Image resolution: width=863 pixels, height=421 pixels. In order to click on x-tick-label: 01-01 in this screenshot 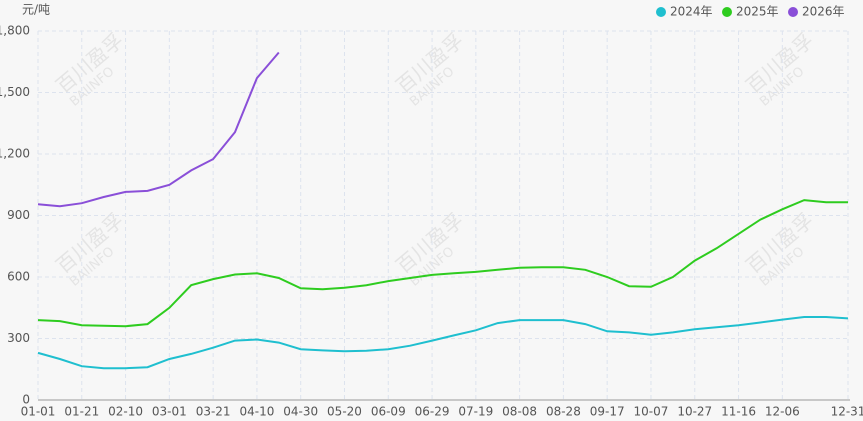, I will do `click(38, 412)`.